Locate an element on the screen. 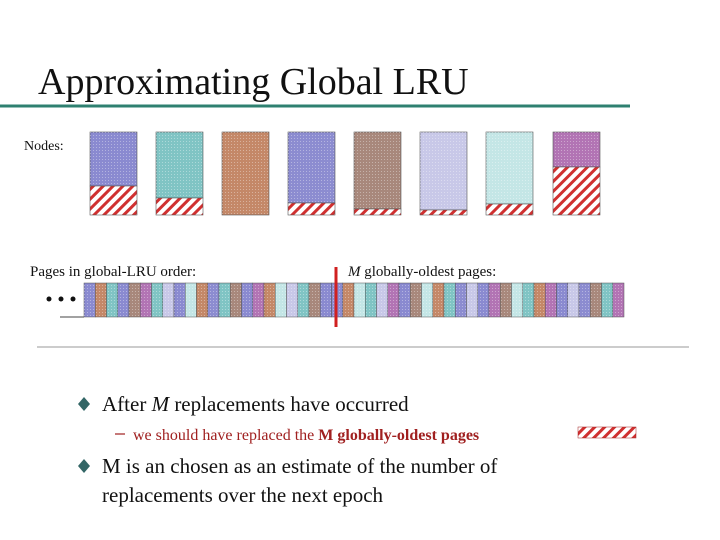 This screenshot has width=720, height=540. page-strip is located at coordinates (354, 300).